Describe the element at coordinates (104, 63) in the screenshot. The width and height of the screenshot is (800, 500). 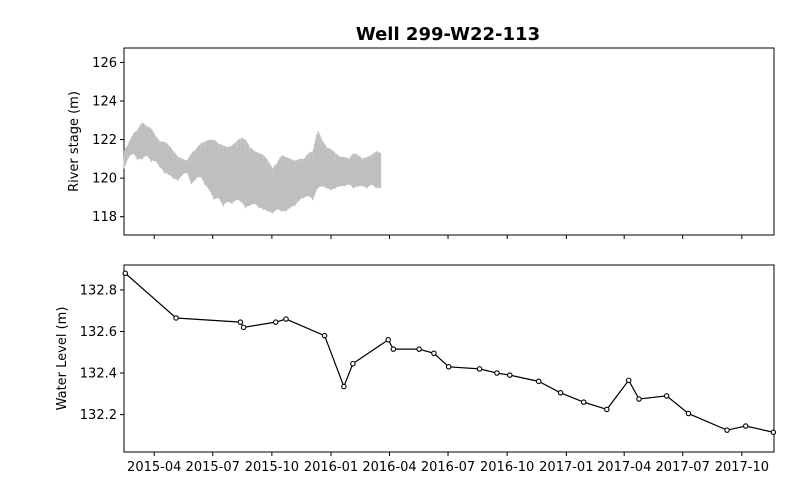
I see `y-tick-label: 126` at that location.